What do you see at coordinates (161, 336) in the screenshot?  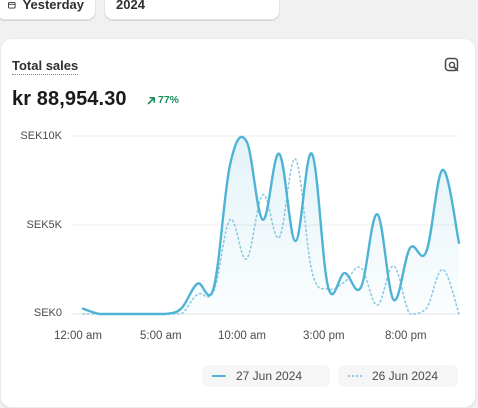 I see `x-tick-label: 5:00 am` at bounding box center [161, 336].